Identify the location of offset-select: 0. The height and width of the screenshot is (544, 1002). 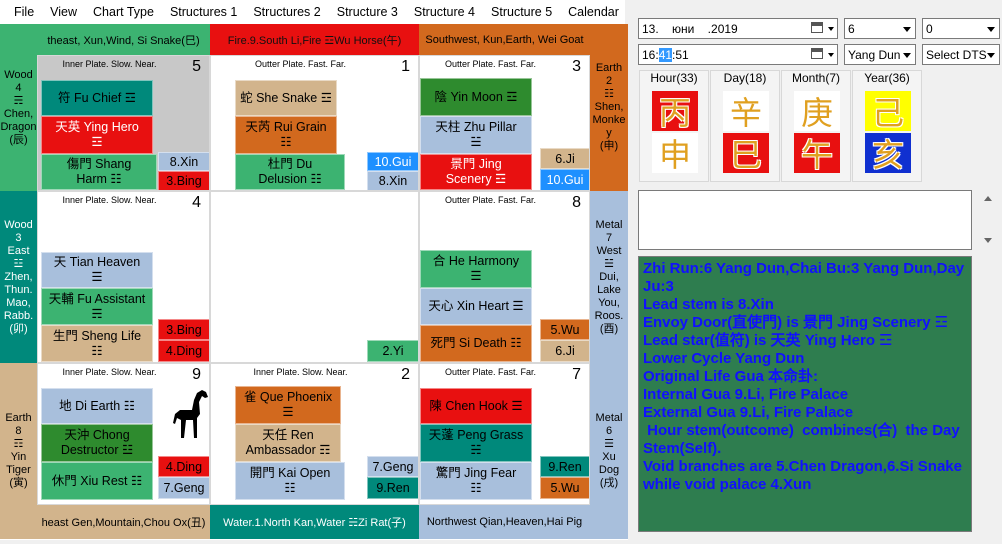
(961, 28).